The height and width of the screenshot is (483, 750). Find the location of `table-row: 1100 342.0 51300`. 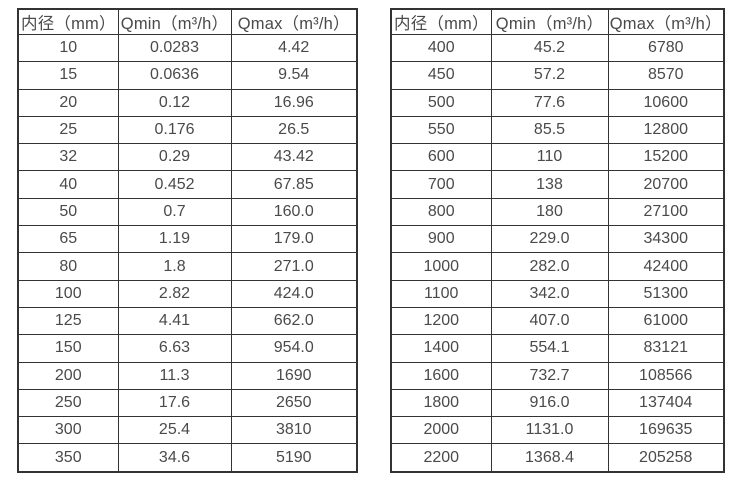

table-row: 1100 342.0 51300 is located at coordinates (557, 293).